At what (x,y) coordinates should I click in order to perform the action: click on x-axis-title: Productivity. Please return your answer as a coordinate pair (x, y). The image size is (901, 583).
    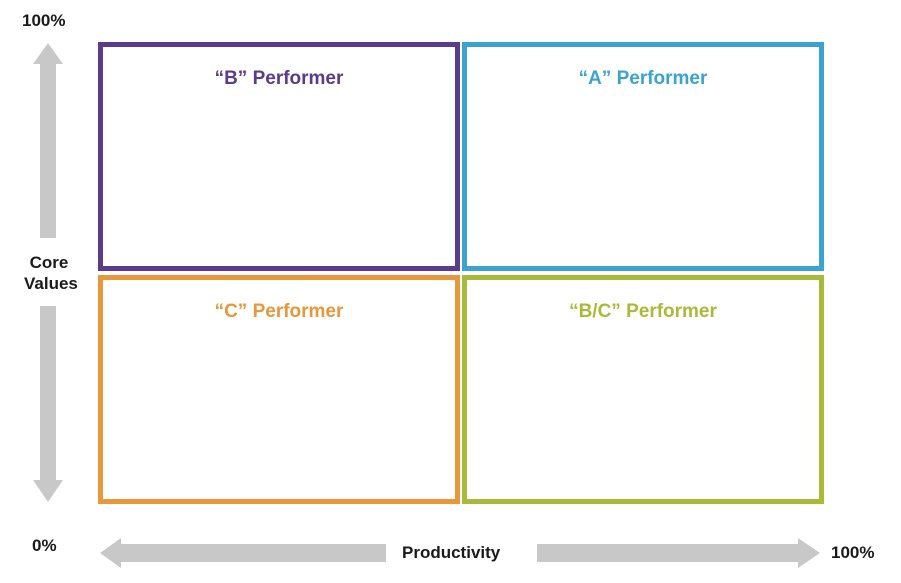
    Looking at the image, I should click on (451, 552).